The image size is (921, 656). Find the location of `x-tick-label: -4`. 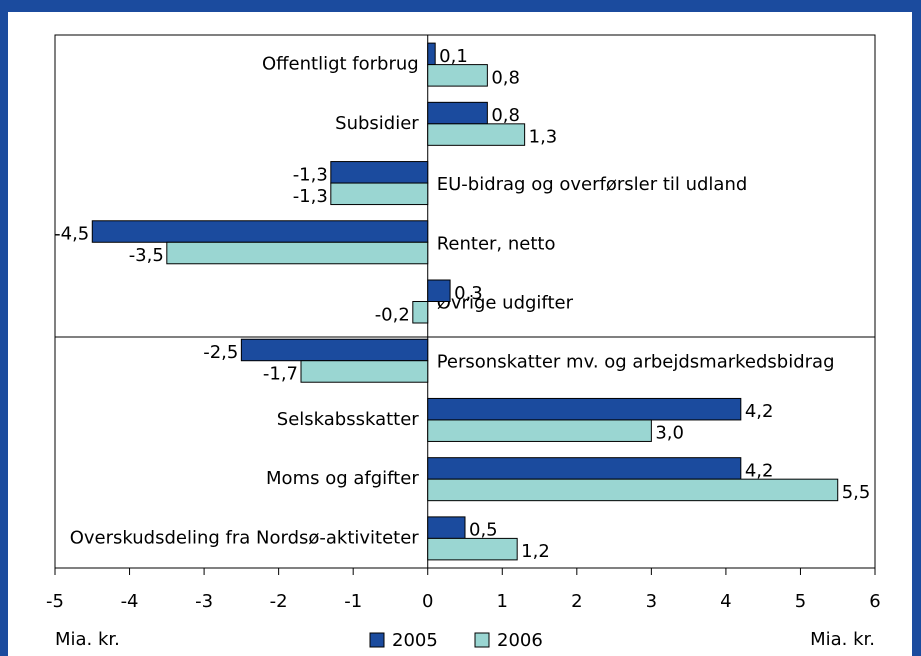

x-tick-label: -4 is located at coordinates (130, 601).